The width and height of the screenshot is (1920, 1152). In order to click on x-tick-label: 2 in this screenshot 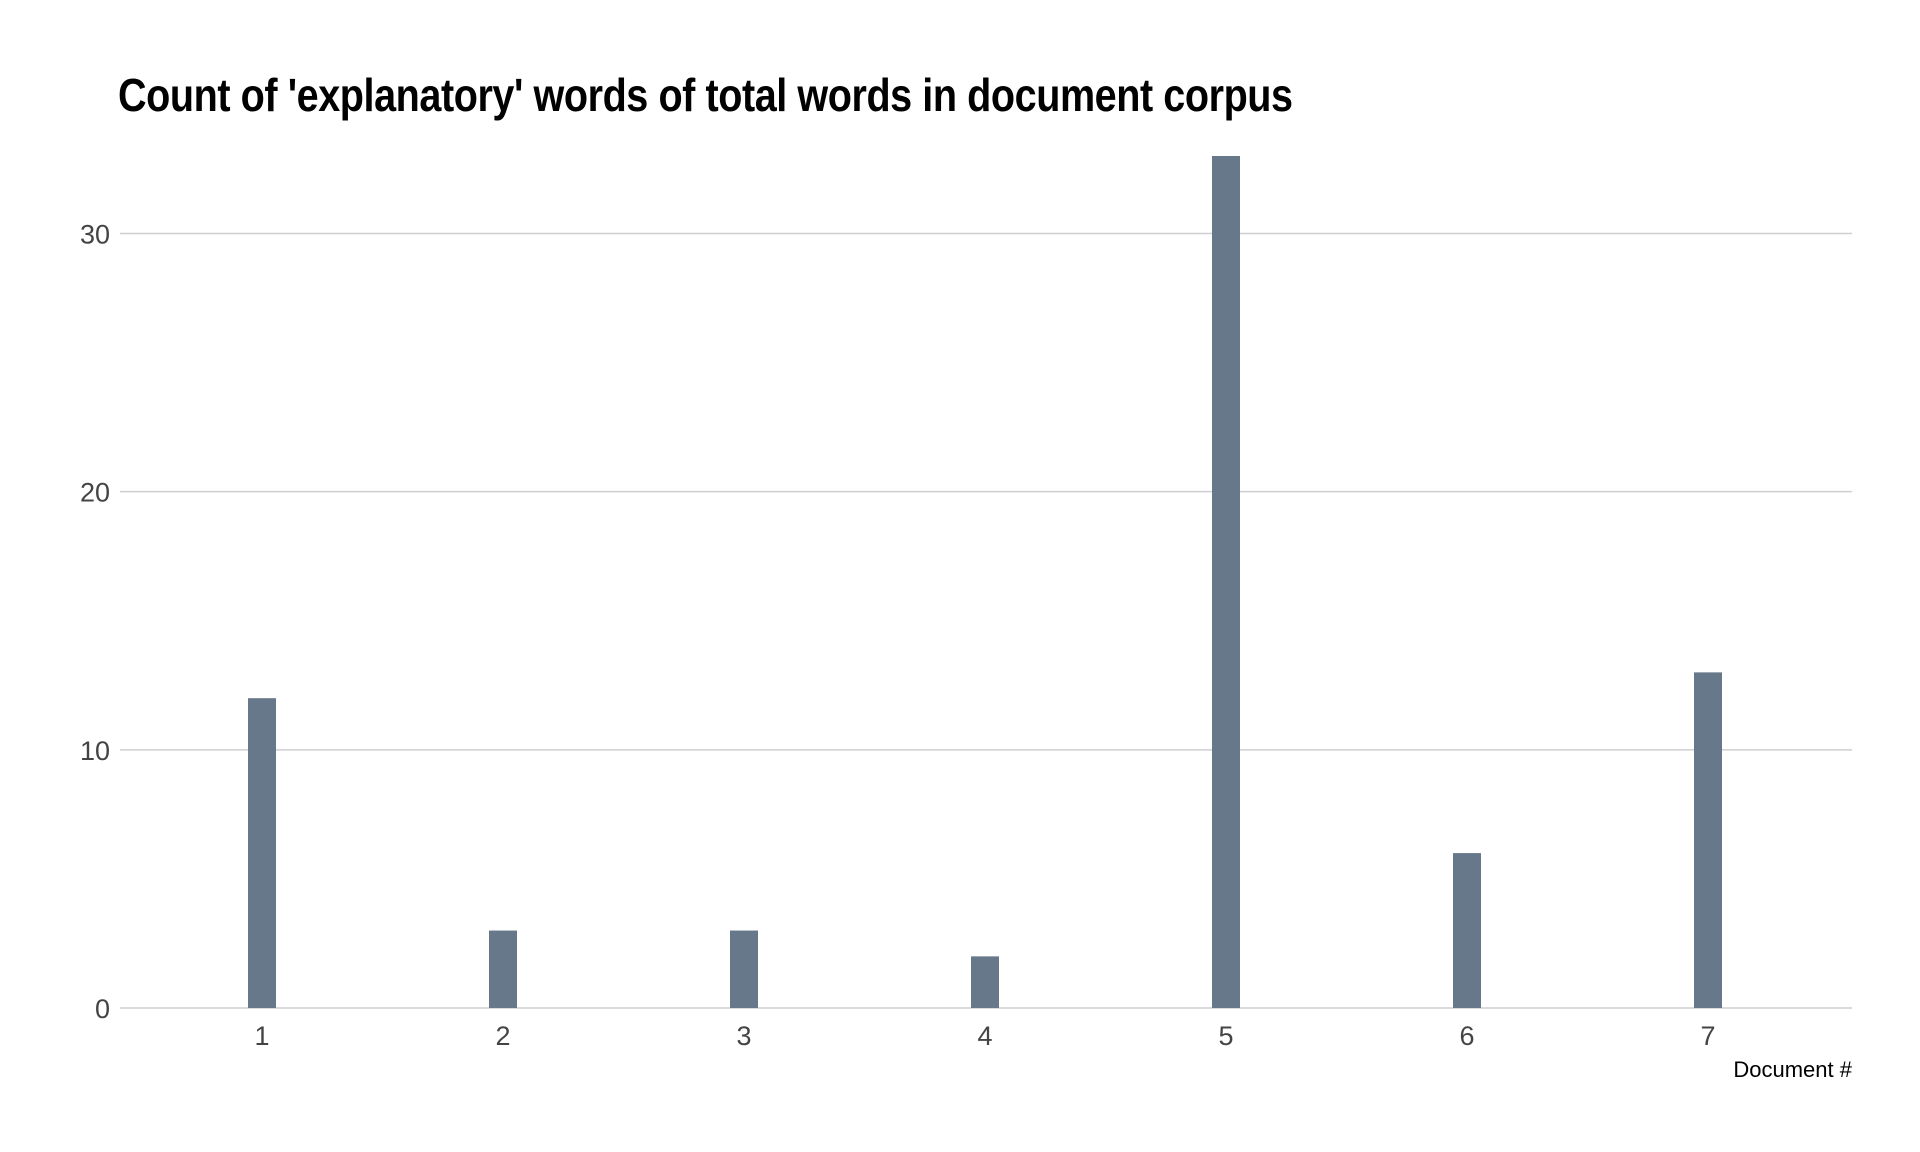, I will do `click(502, 1036)`.